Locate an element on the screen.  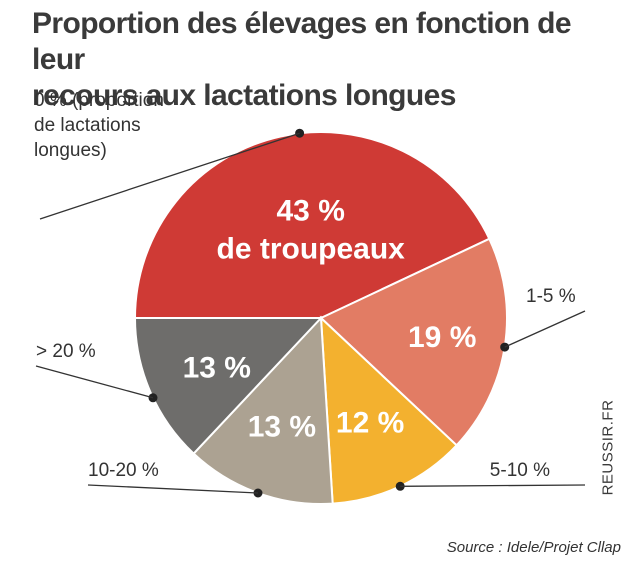
brand-text: REUSSIR.FR is located at coordinates (608, 447).